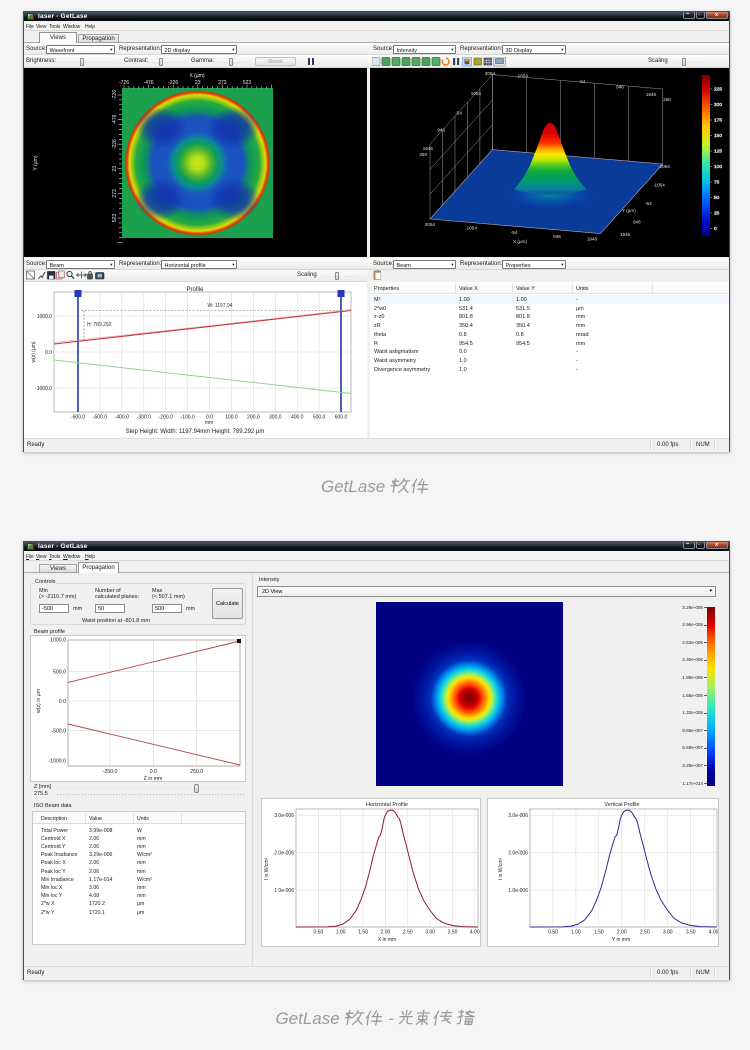 The image size is (750, 1050). I want to click on svg-text: 175, so click(718, 121).